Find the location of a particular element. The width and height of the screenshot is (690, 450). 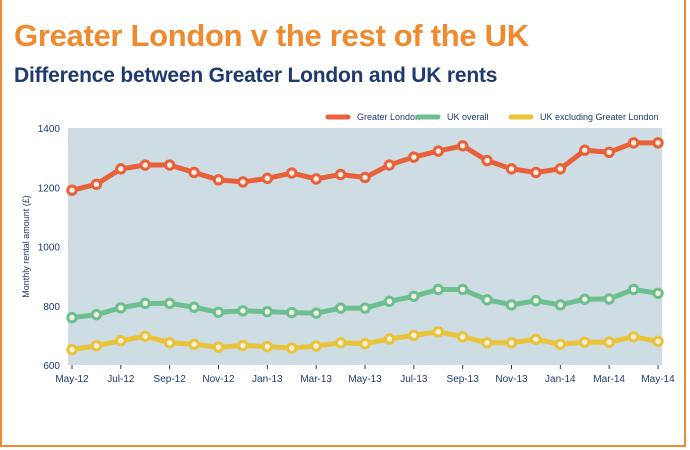

x-tick-label: Nov-12 is located at coordinates (218, 379).